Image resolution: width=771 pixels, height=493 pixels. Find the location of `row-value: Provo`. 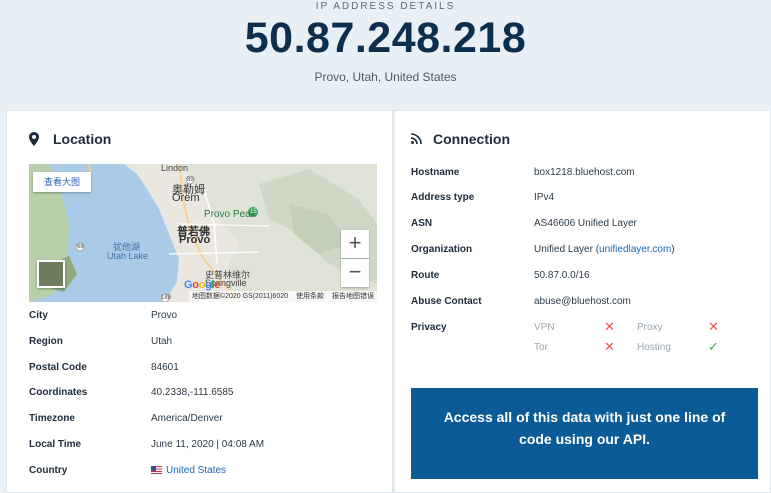

row-value: Provo is located at coordinates (164, 315).